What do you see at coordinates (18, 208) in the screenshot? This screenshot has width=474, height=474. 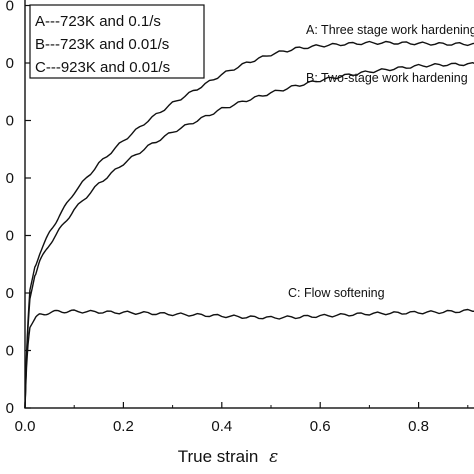 I see `y-axis: 0 0 0 0 0 0 0 0` at bounding box center [18, 208].